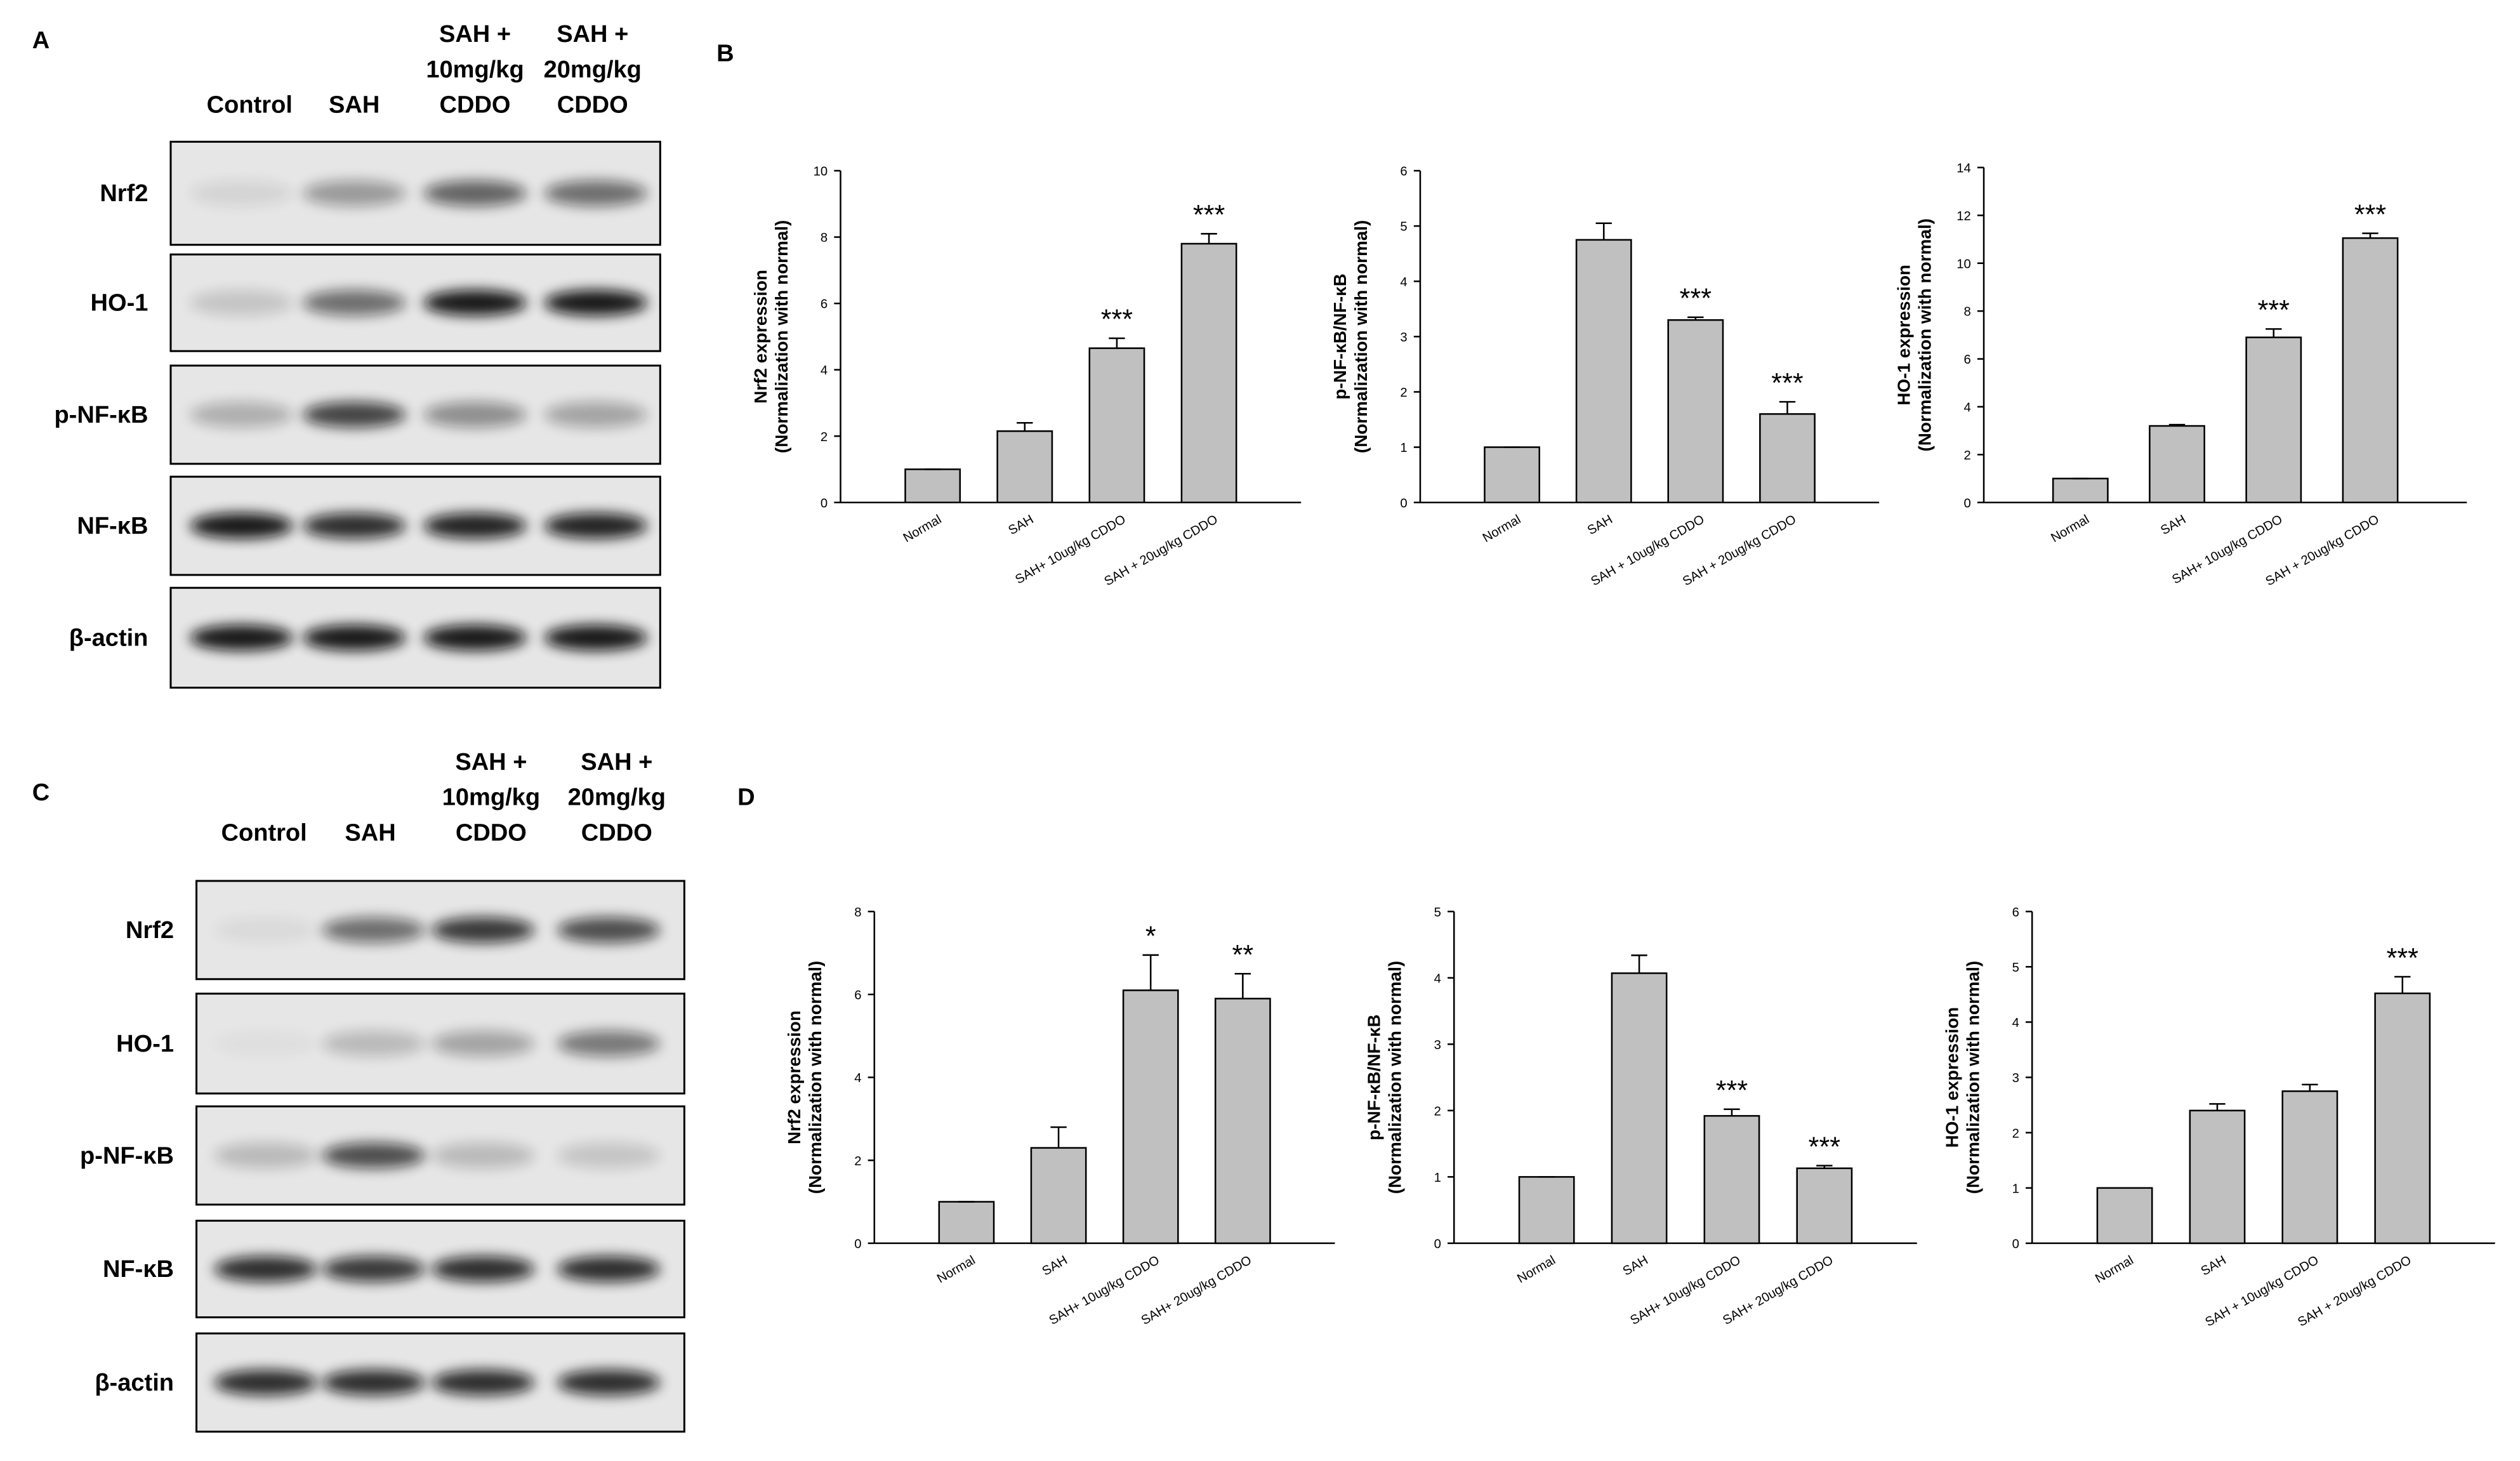 This screenshot has width=2520, height=1461. What do you see at coordinates (1903, 335) in the screenshot?
I see `y-axis-label: HO-1 expression` at bounding box center [1903, 335].